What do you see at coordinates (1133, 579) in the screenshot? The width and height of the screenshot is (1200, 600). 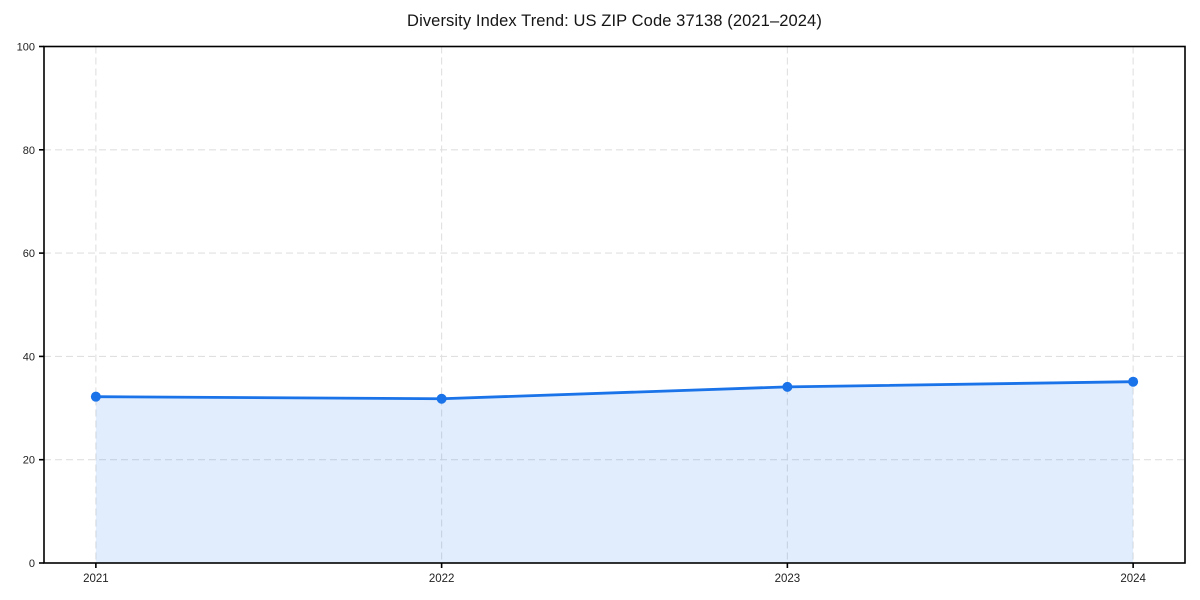 I see `x-tick-label-2024: 2024` at bounding box center [1133, 579].